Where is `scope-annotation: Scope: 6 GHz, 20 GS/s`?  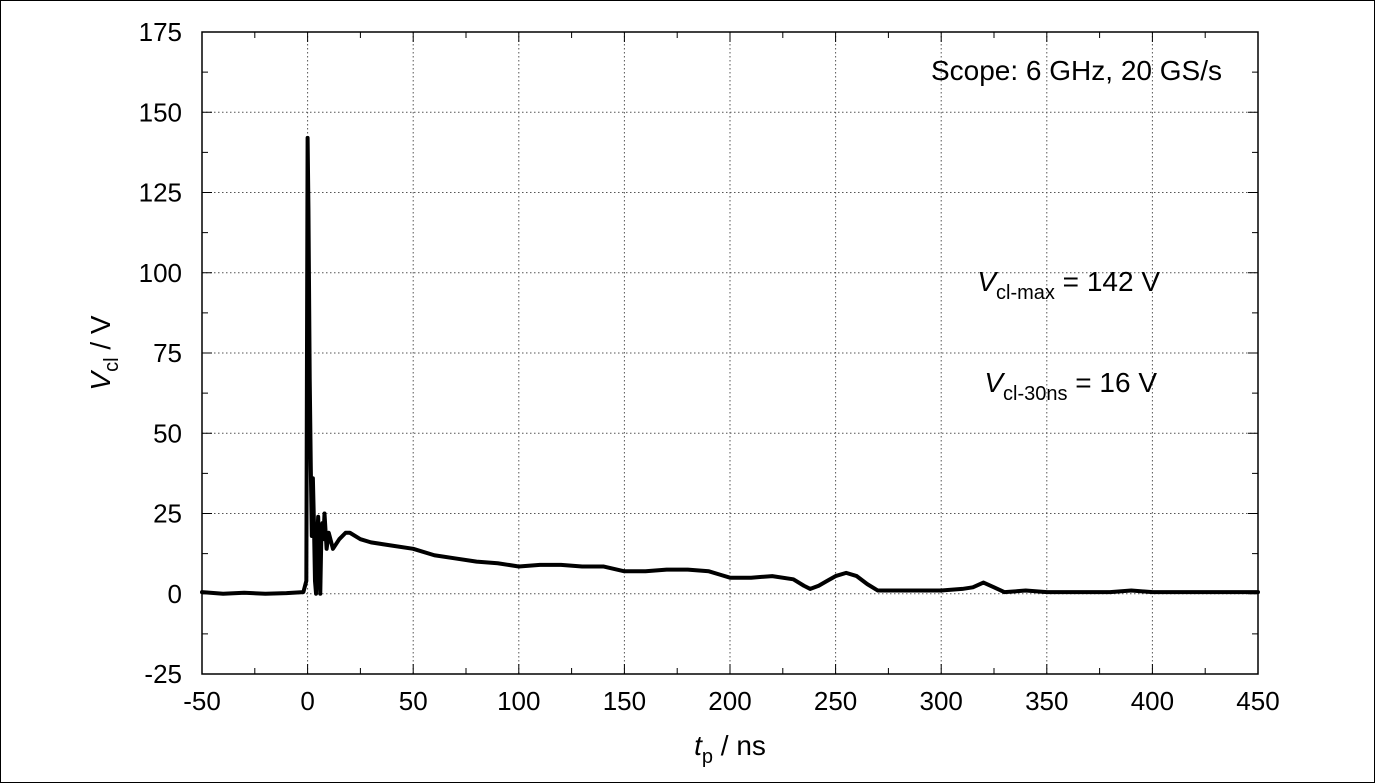 scope-annotation: Scope: 6 GHz, 20 GS/s is located at coordinates (1076, 70).